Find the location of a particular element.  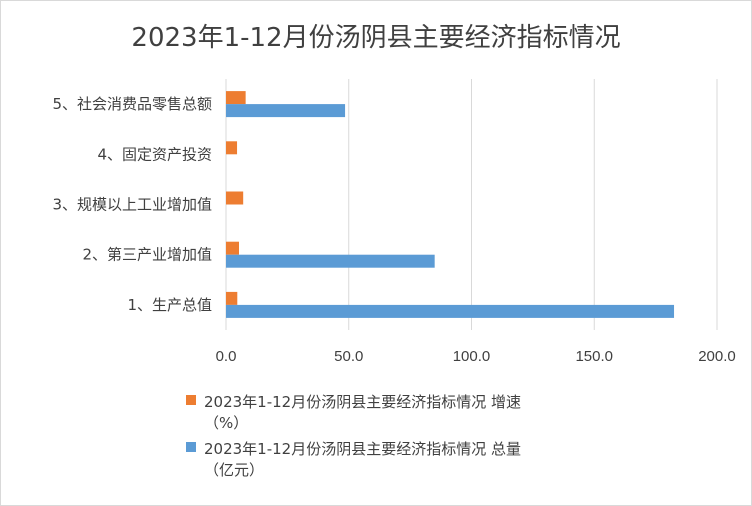

category-label: 1、生产总值 is located at coordinates (169, 305).